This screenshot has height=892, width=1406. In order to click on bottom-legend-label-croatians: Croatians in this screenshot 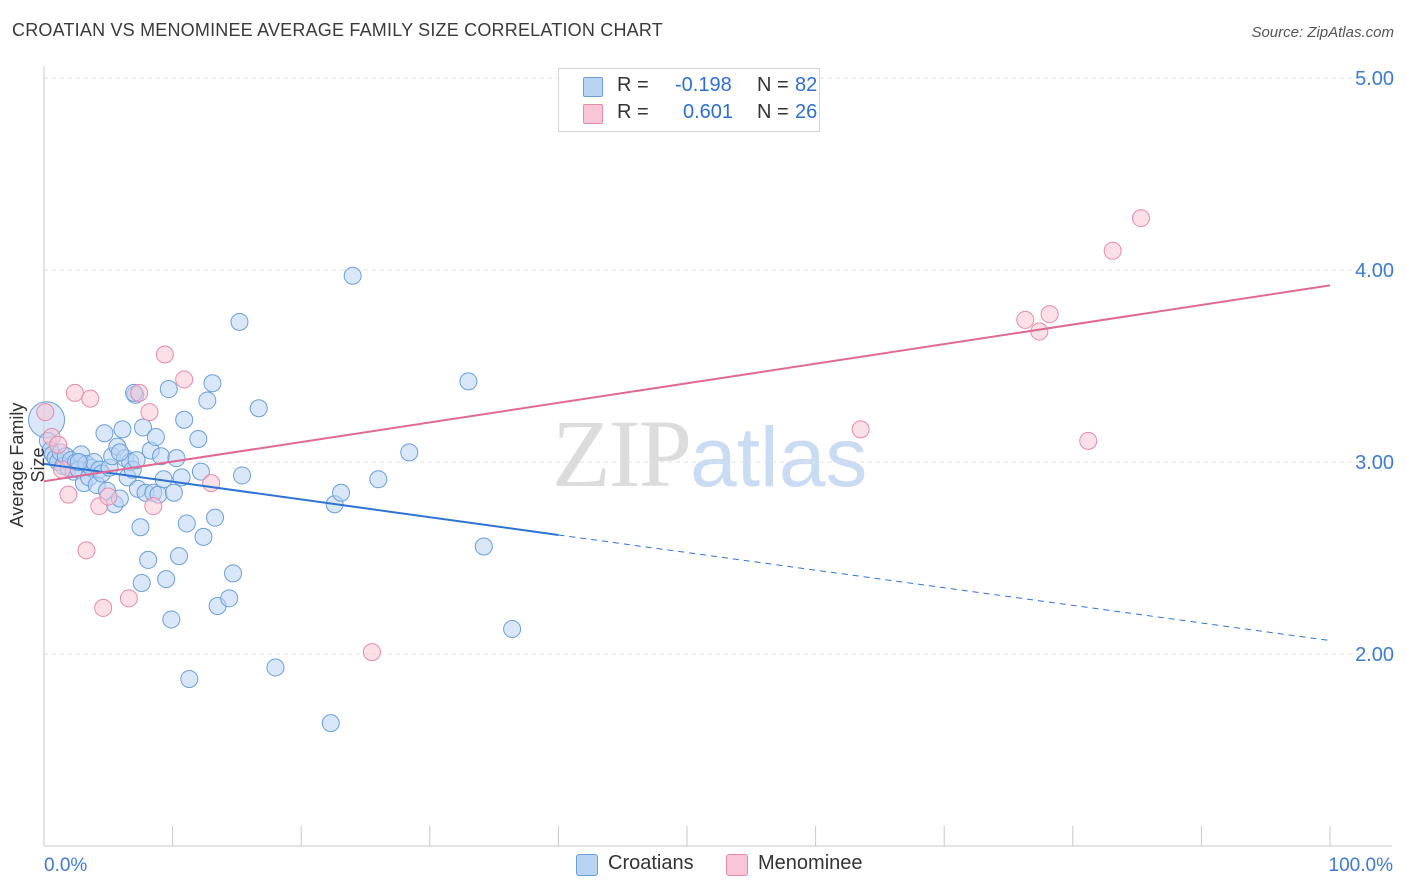, I will do `click(651, 863)`.